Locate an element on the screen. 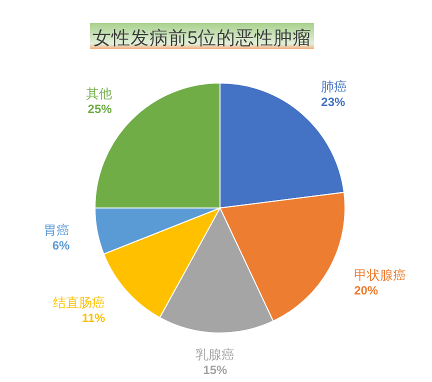 The height and width of the screenshot is (382, 432). data-label: 15% is located at coordinates (215, 369).